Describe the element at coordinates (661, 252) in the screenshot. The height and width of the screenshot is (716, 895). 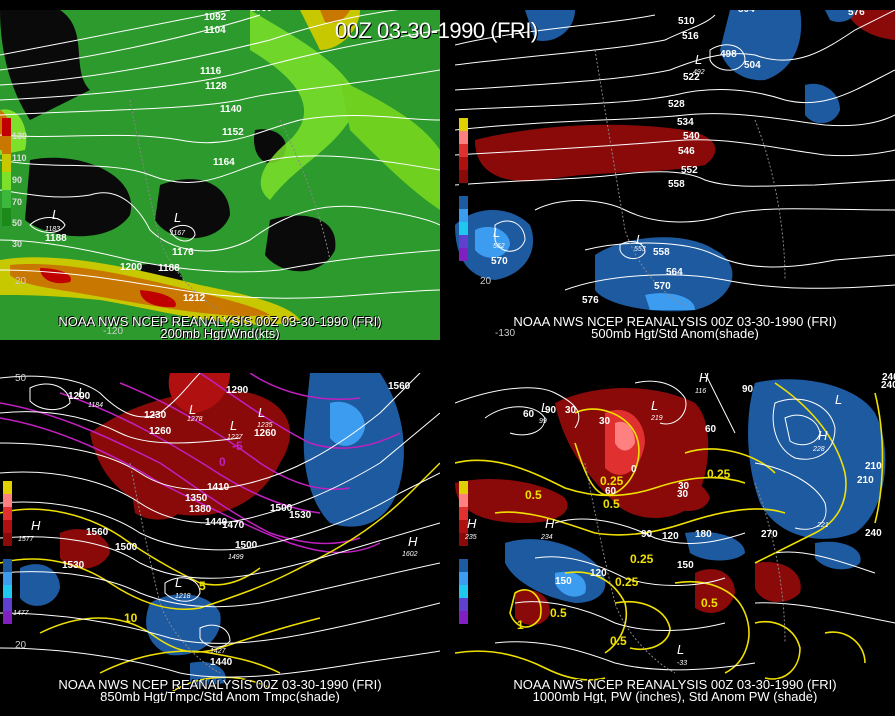
I see `contour-label: 558` at that location.